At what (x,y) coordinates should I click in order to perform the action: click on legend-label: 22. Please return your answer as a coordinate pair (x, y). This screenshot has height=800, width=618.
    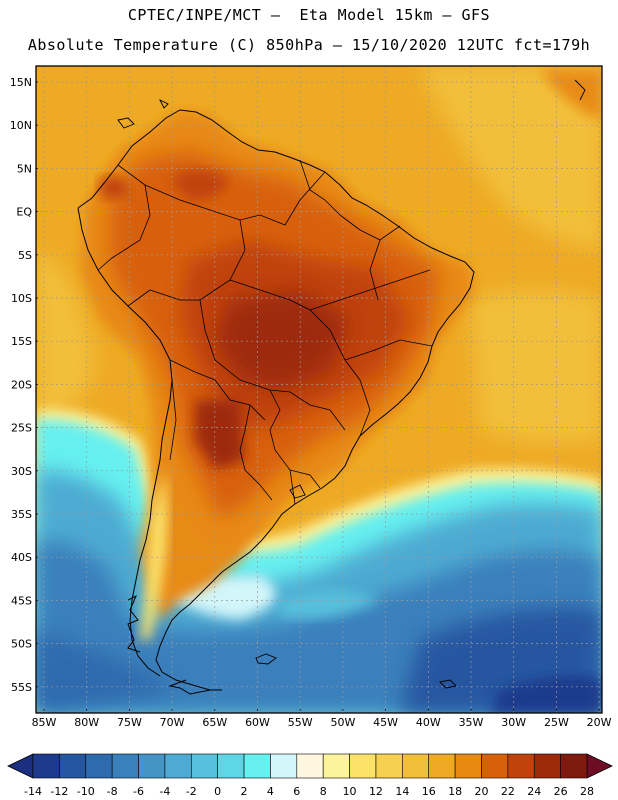
    Looking at the image, I should click on (508, 791).